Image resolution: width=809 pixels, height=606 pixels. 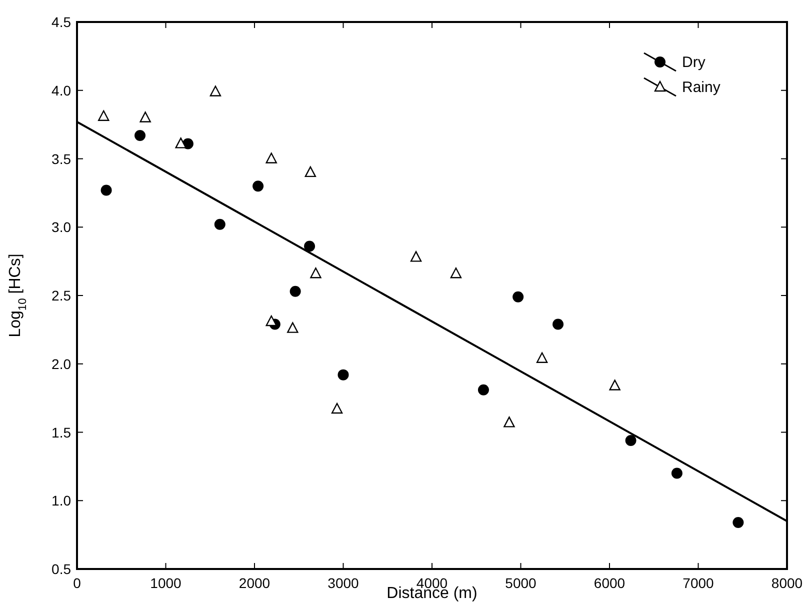 I want to click on y-tick-label: 0.5, so click(x=62, y=569).